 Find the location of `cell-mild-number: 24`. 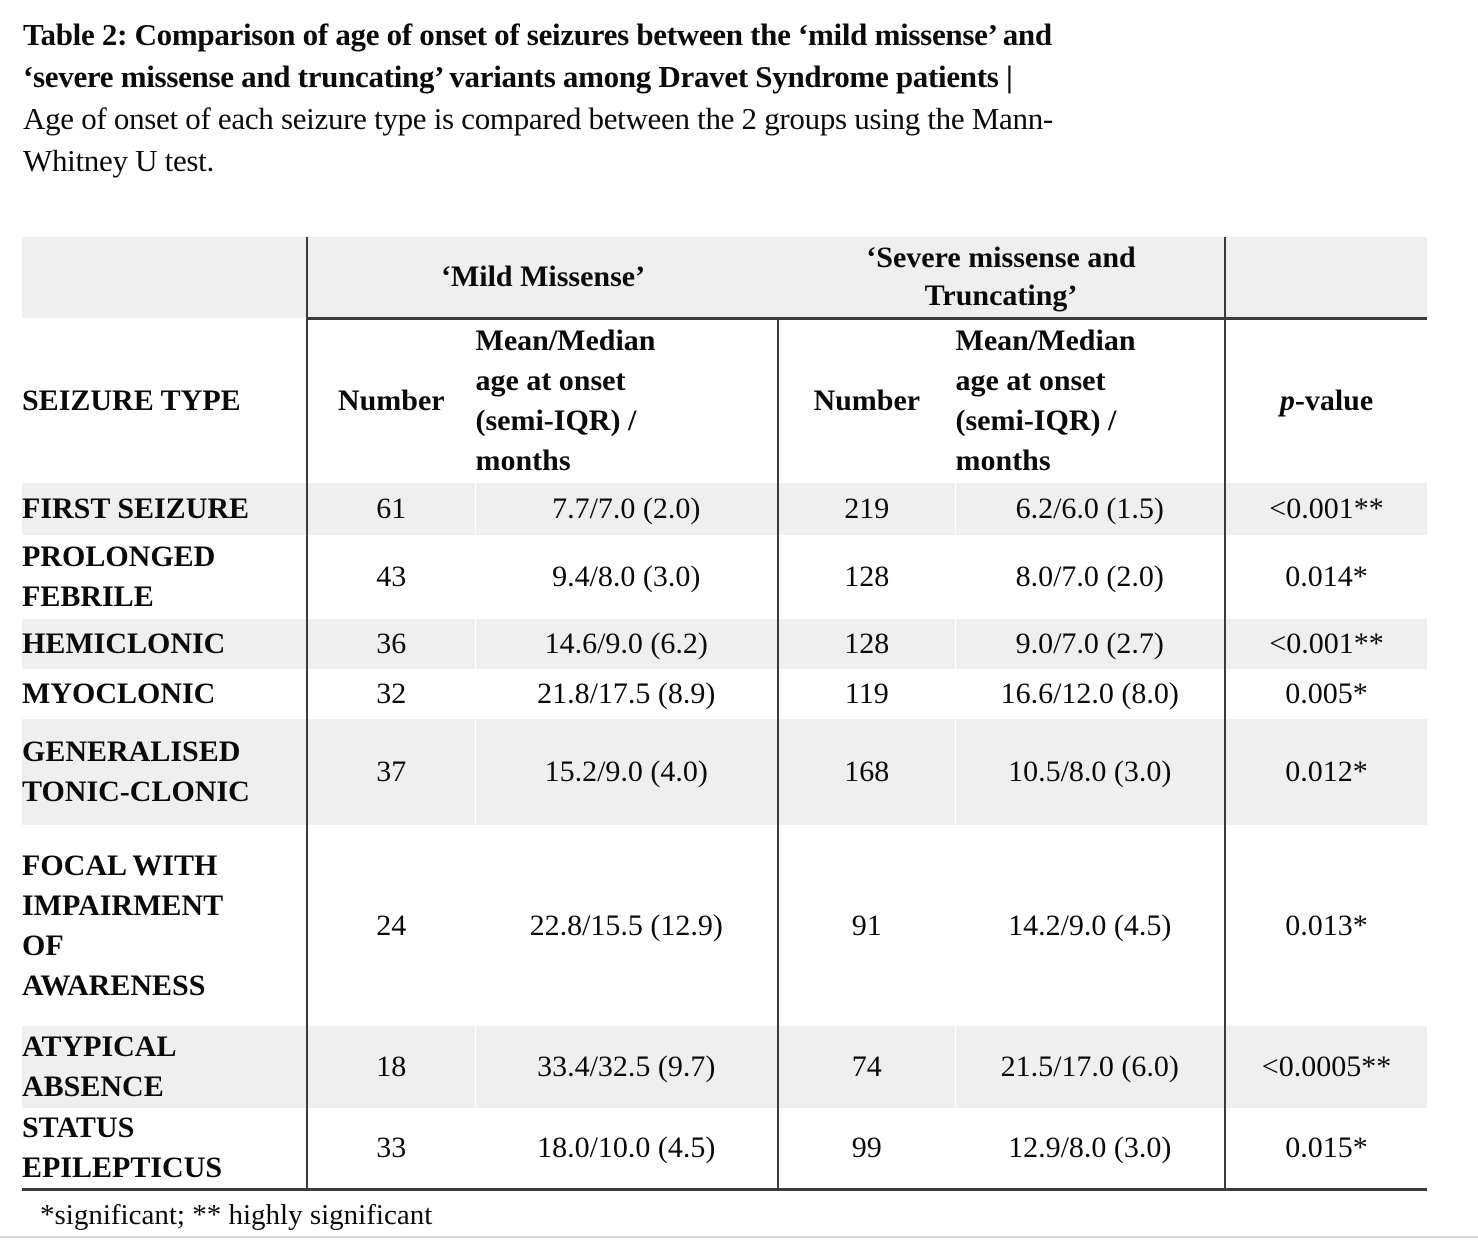

cell-mild-number: 24 is located at coordinates (390, 925).